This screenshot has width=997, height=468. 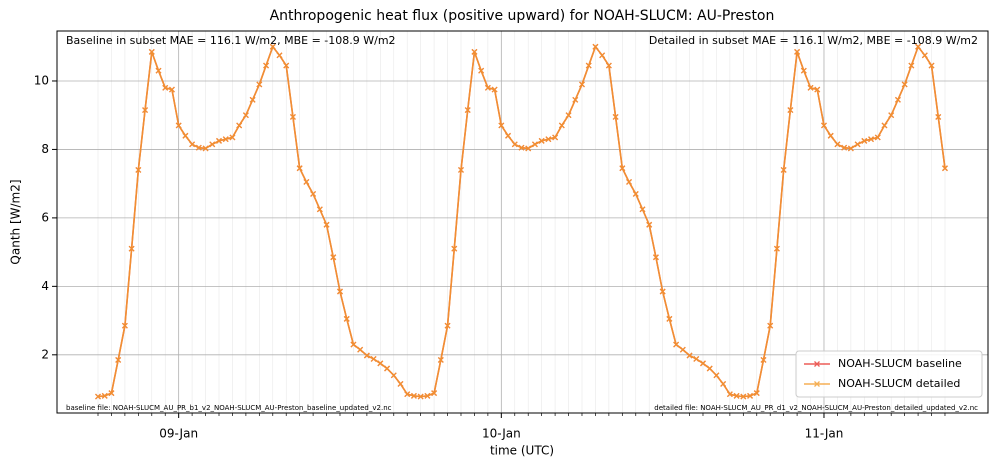 What do you see at coordinates (889, 374) in the screenshot?
I see `legend-box` at bounding box center [889, 374].